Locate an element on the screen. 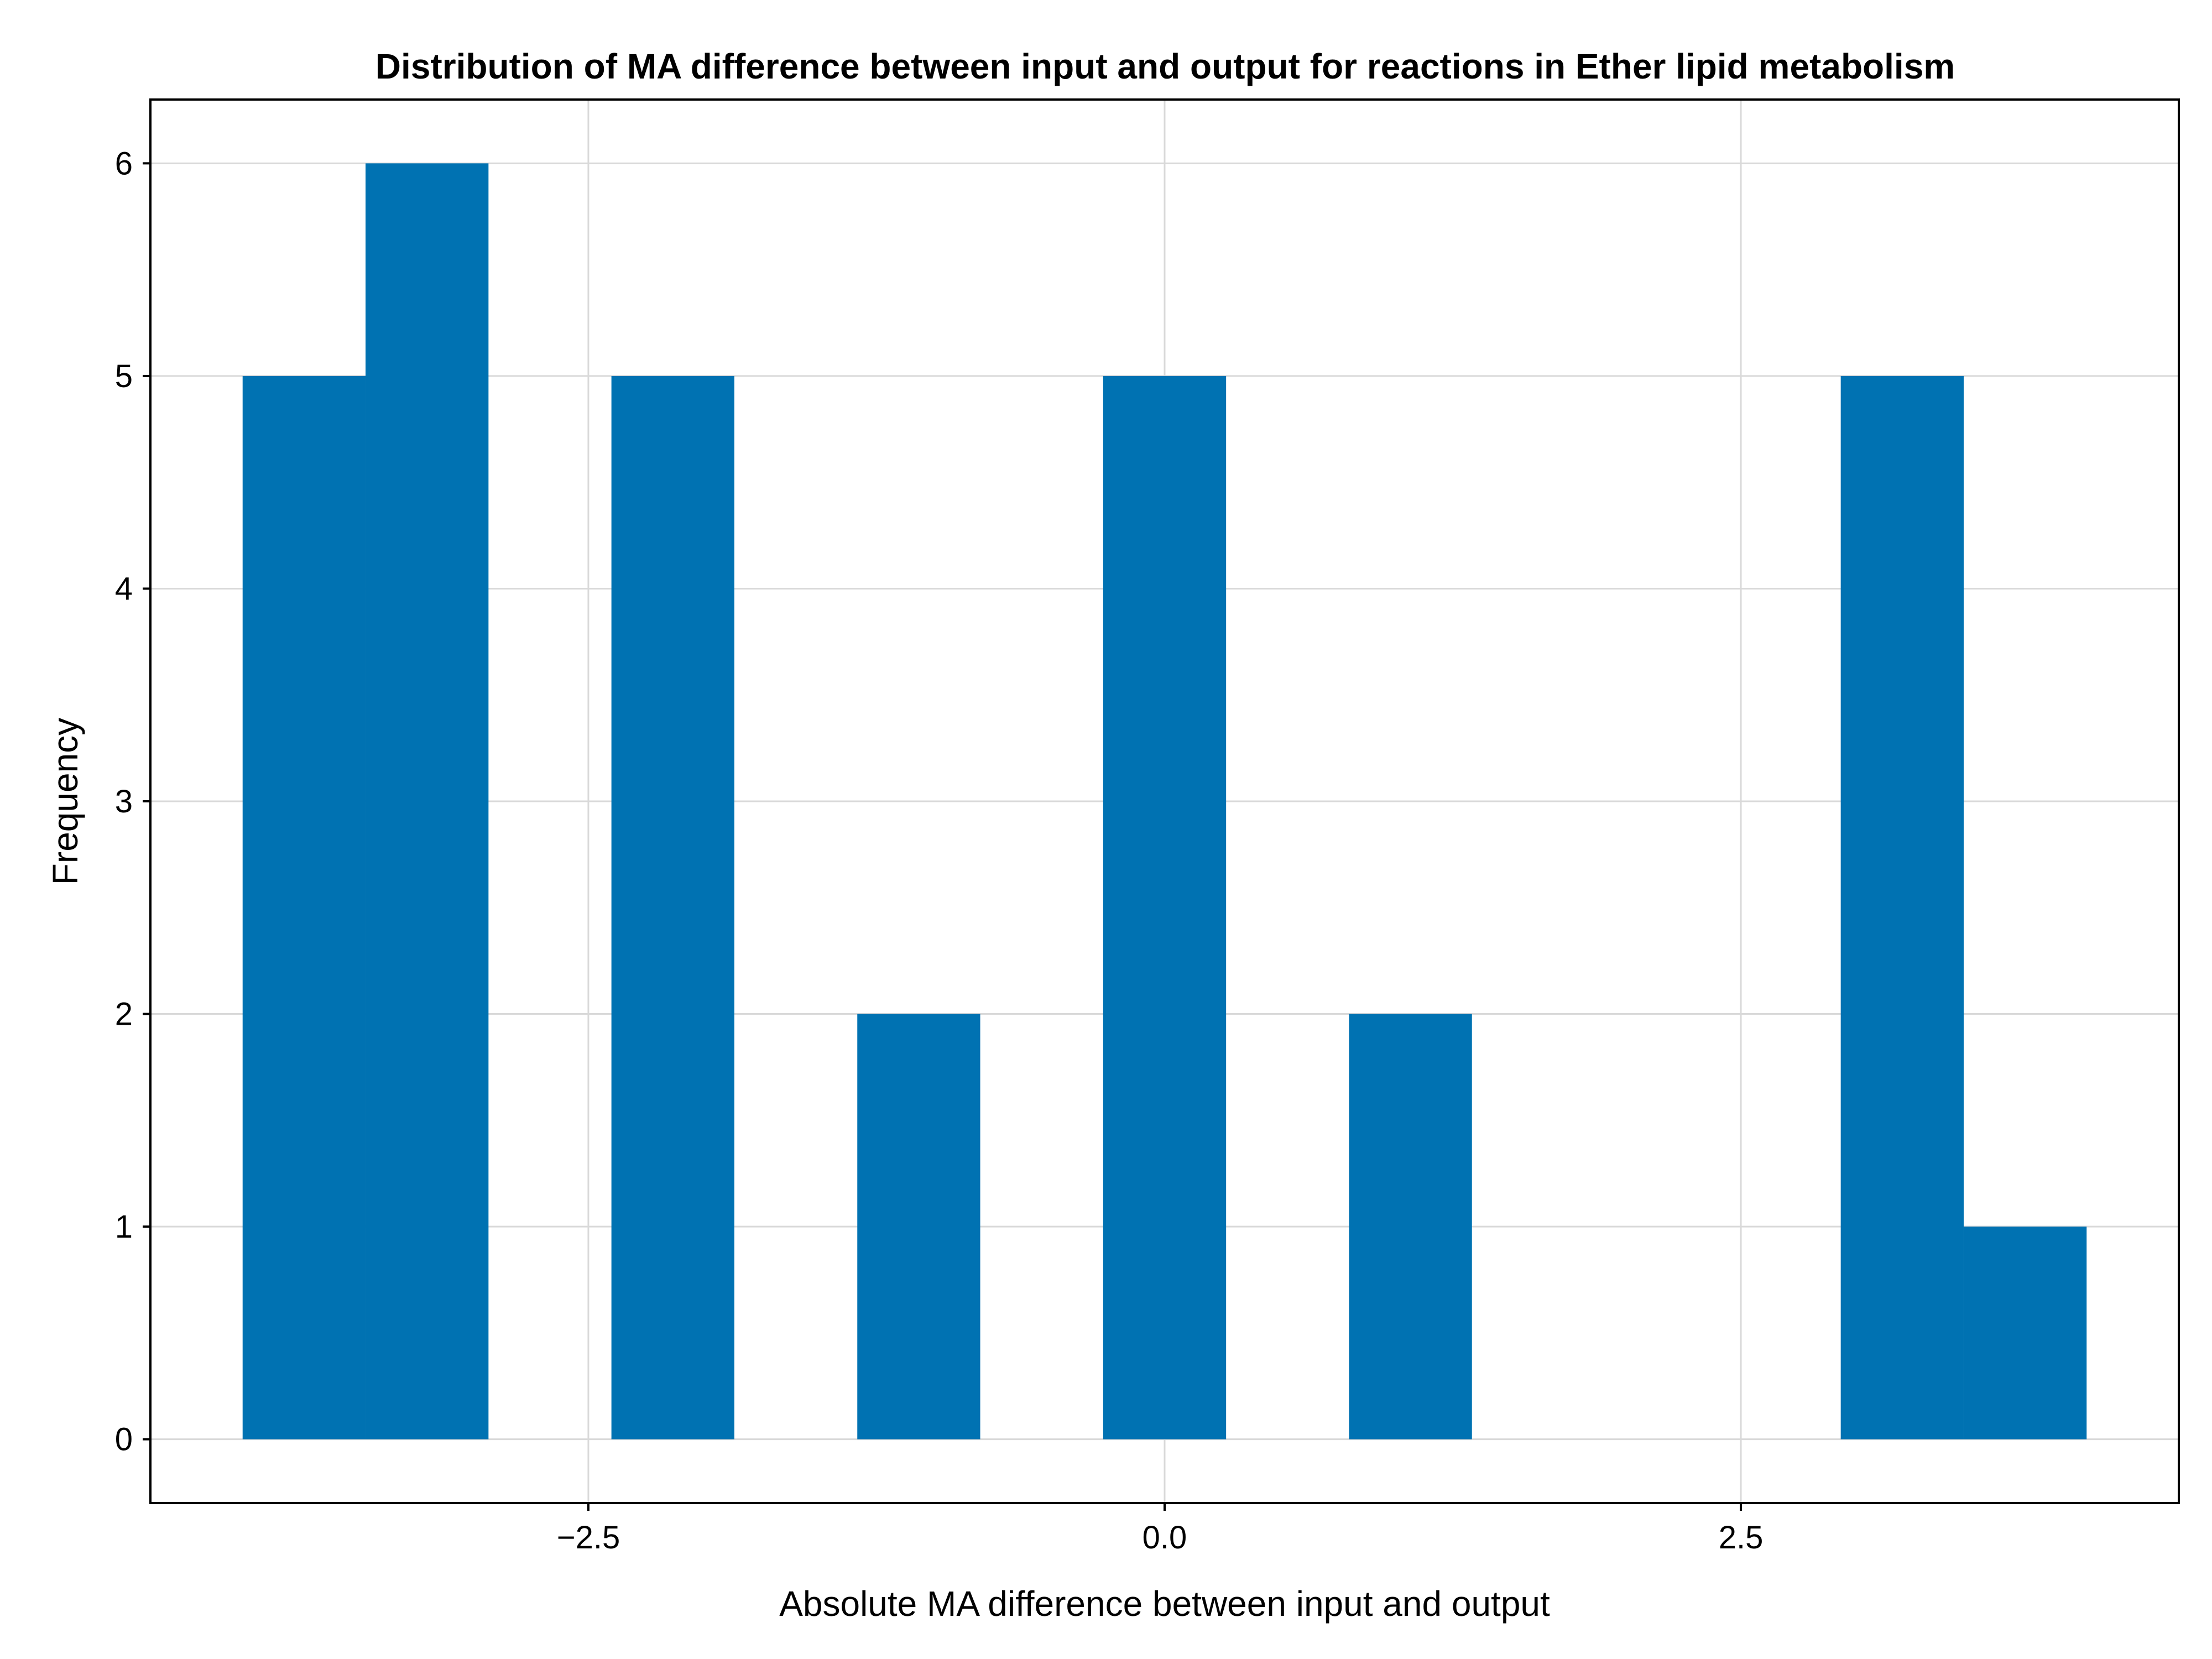 This screenshot has width=2212, height=1659. y-tick-label: 3 is located at coordinates (124, 802).